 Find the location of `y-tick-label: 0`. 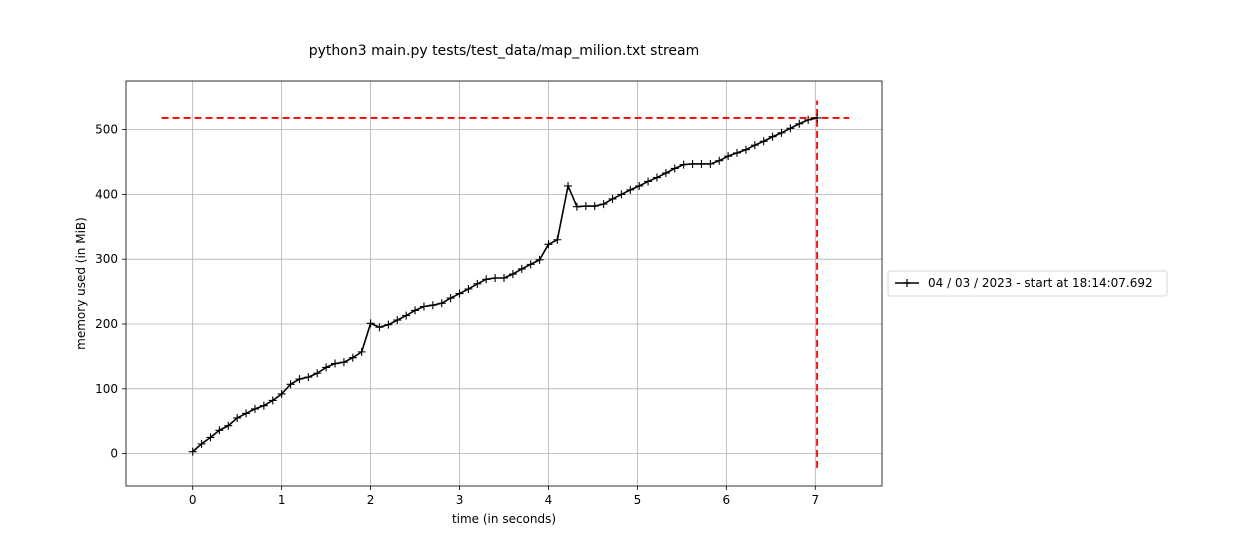

y-tick-label: 0 is located at coordinates (114, 454).